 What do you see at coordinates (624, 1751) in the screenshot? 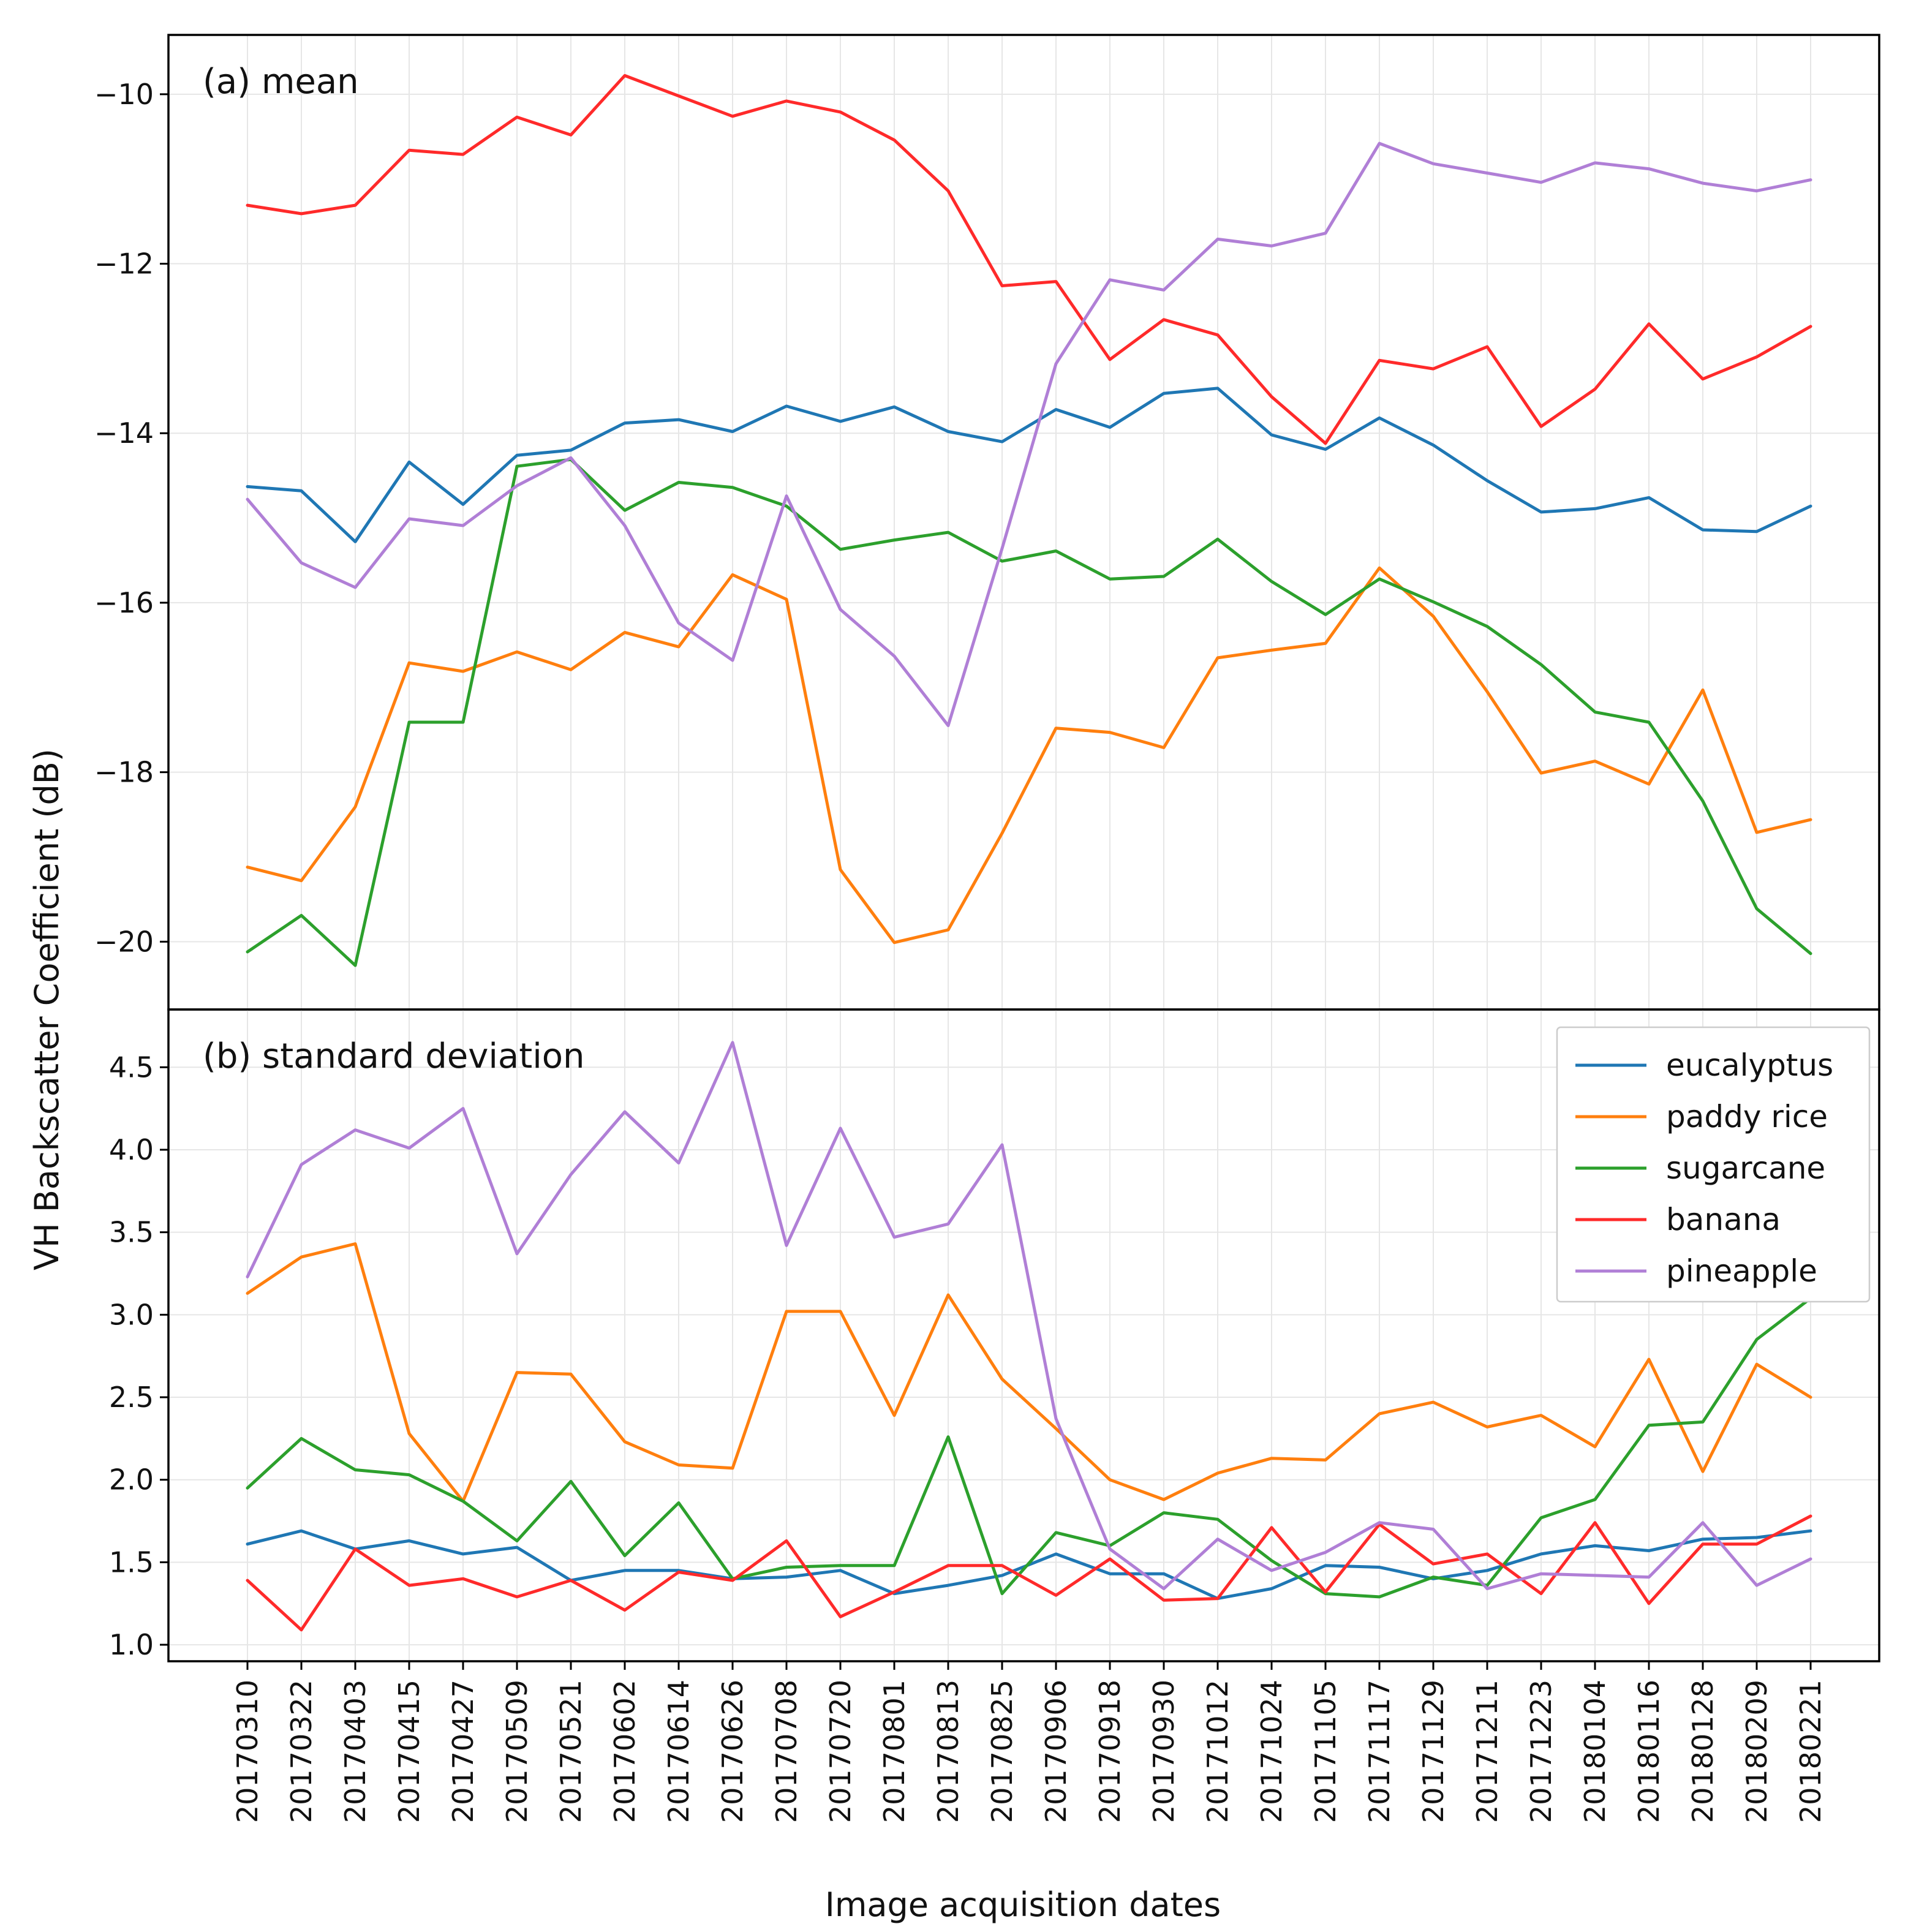
I see `x-tick-label: 20170602` at bounding box center [624, 1751].